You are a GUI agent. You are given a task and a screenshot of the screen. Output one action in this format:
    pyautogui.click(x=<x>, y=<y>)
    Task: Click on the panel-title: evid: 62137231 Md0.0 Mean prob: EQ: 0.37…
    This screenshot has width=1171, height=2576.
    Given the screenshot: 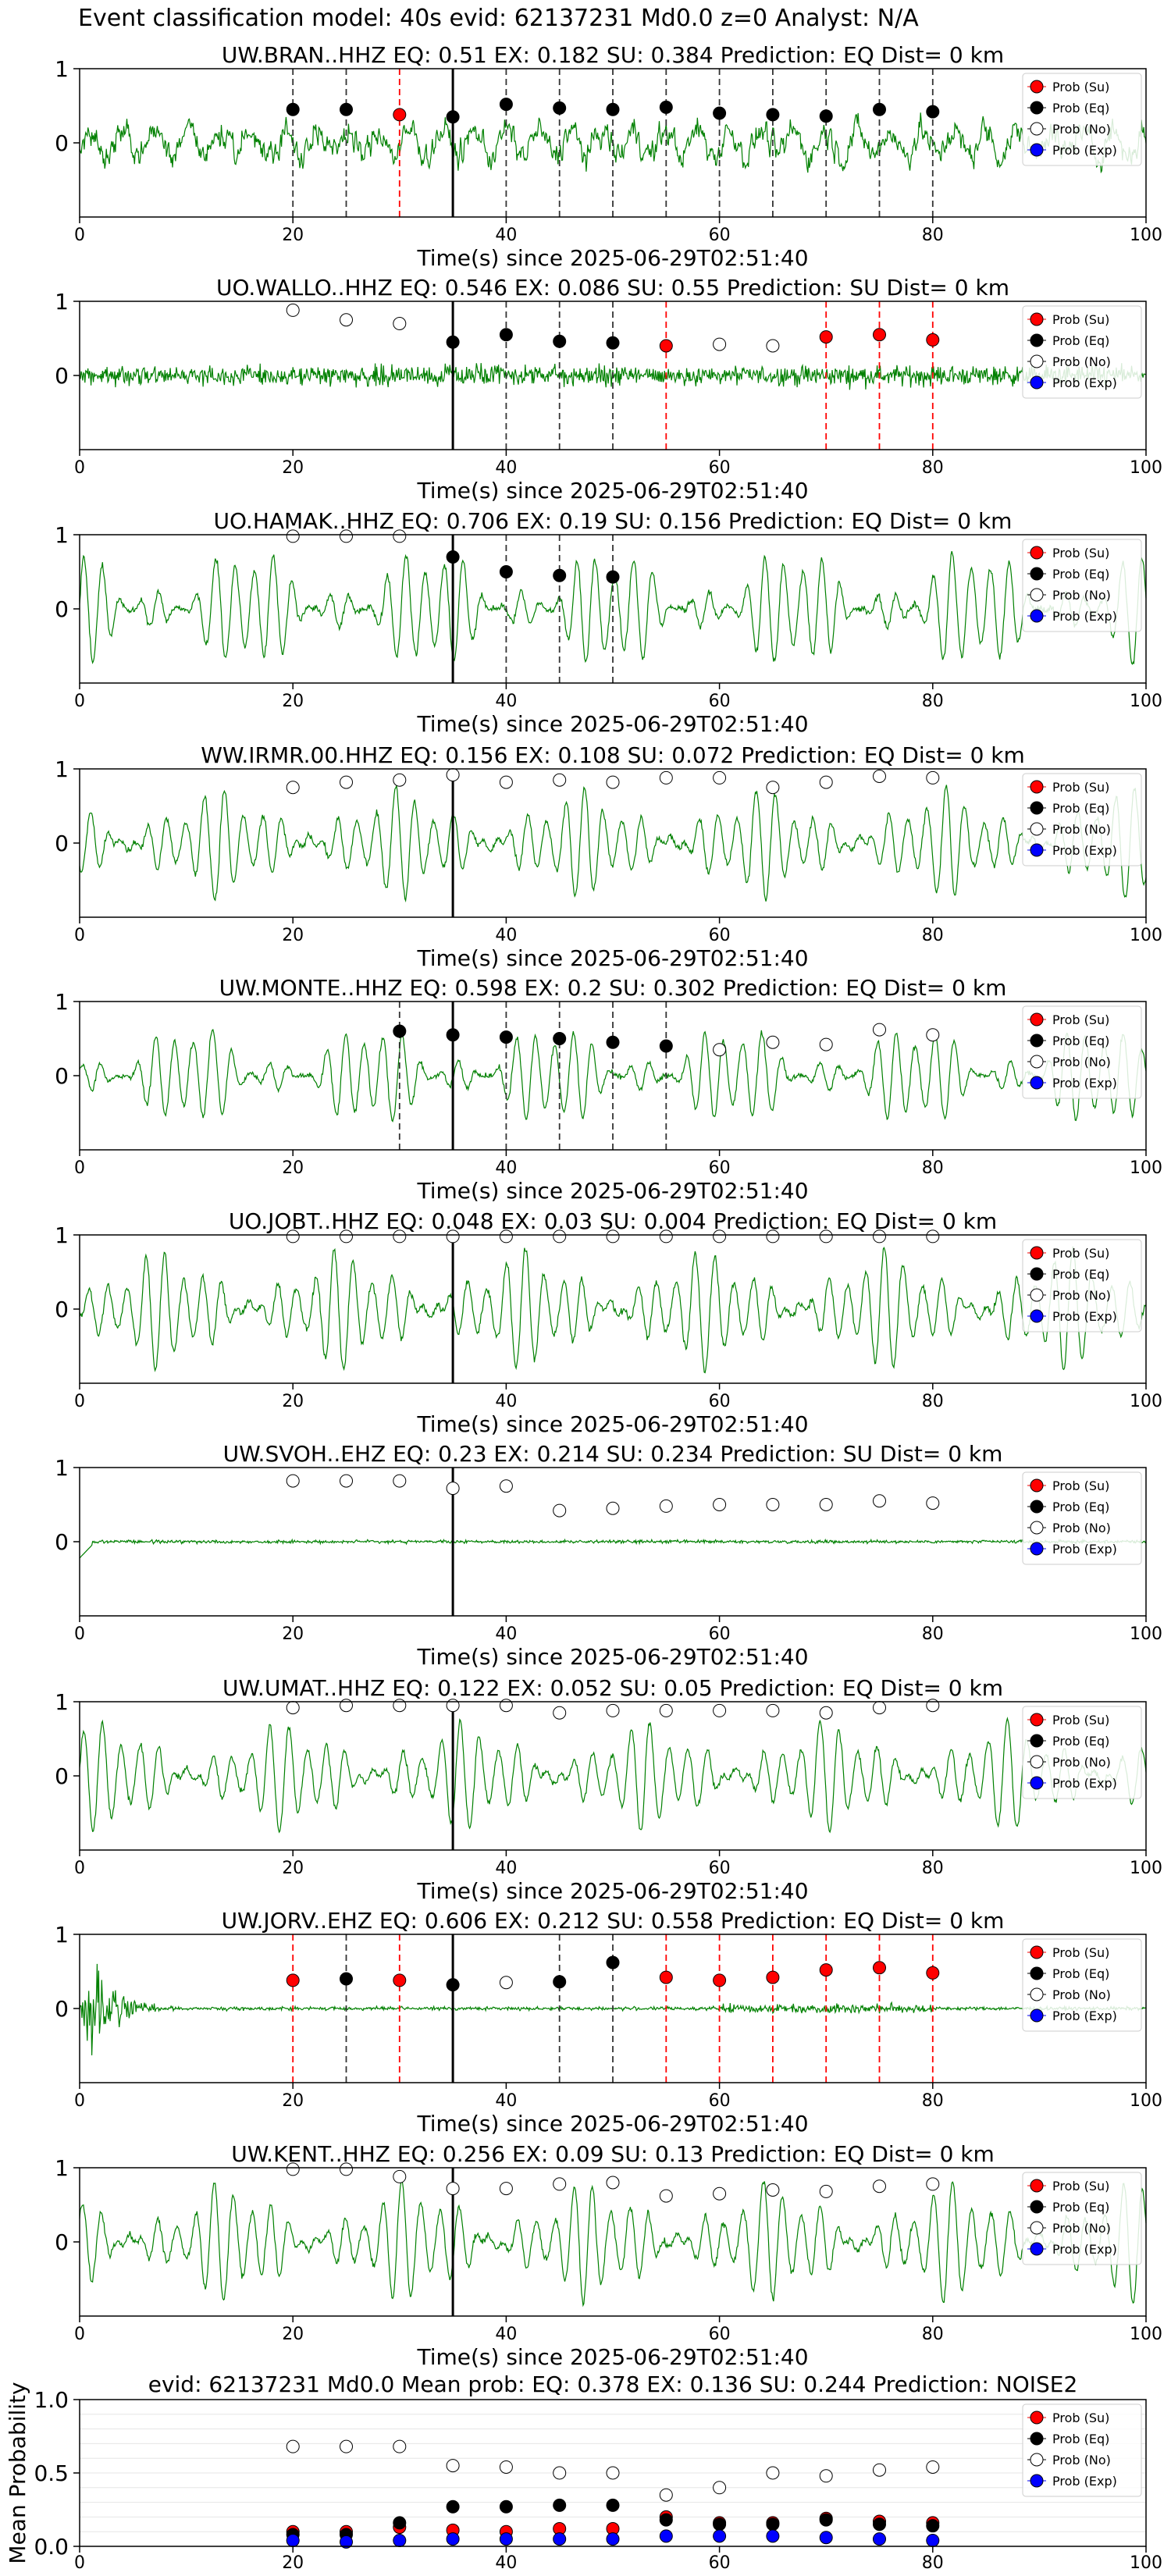 What is the action you would take?
    pyautogui.click(x=613, y=2384)
    